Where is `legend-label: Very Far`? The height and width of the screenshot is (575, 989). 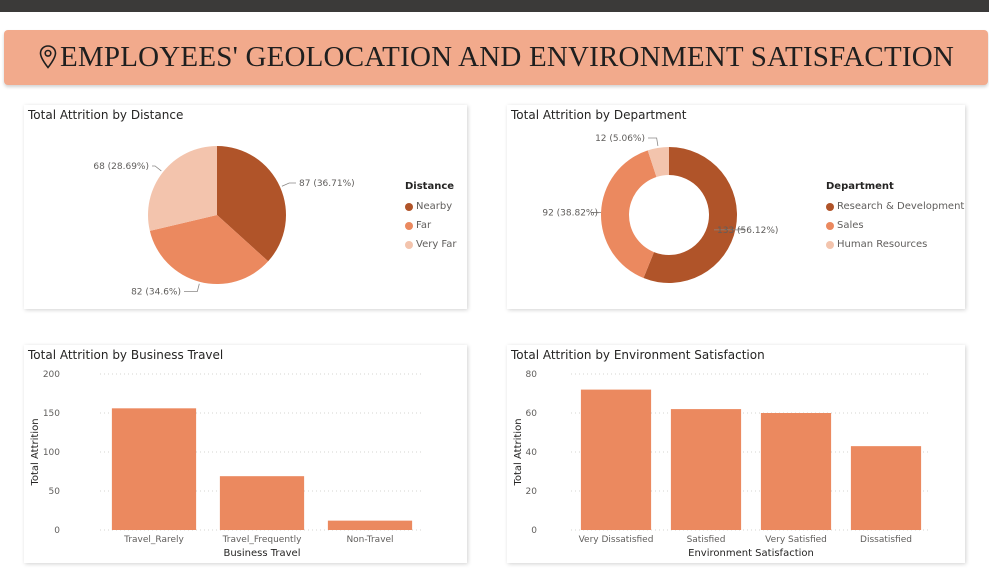
legend-label: Very Far is located at coordinates (436, 244).